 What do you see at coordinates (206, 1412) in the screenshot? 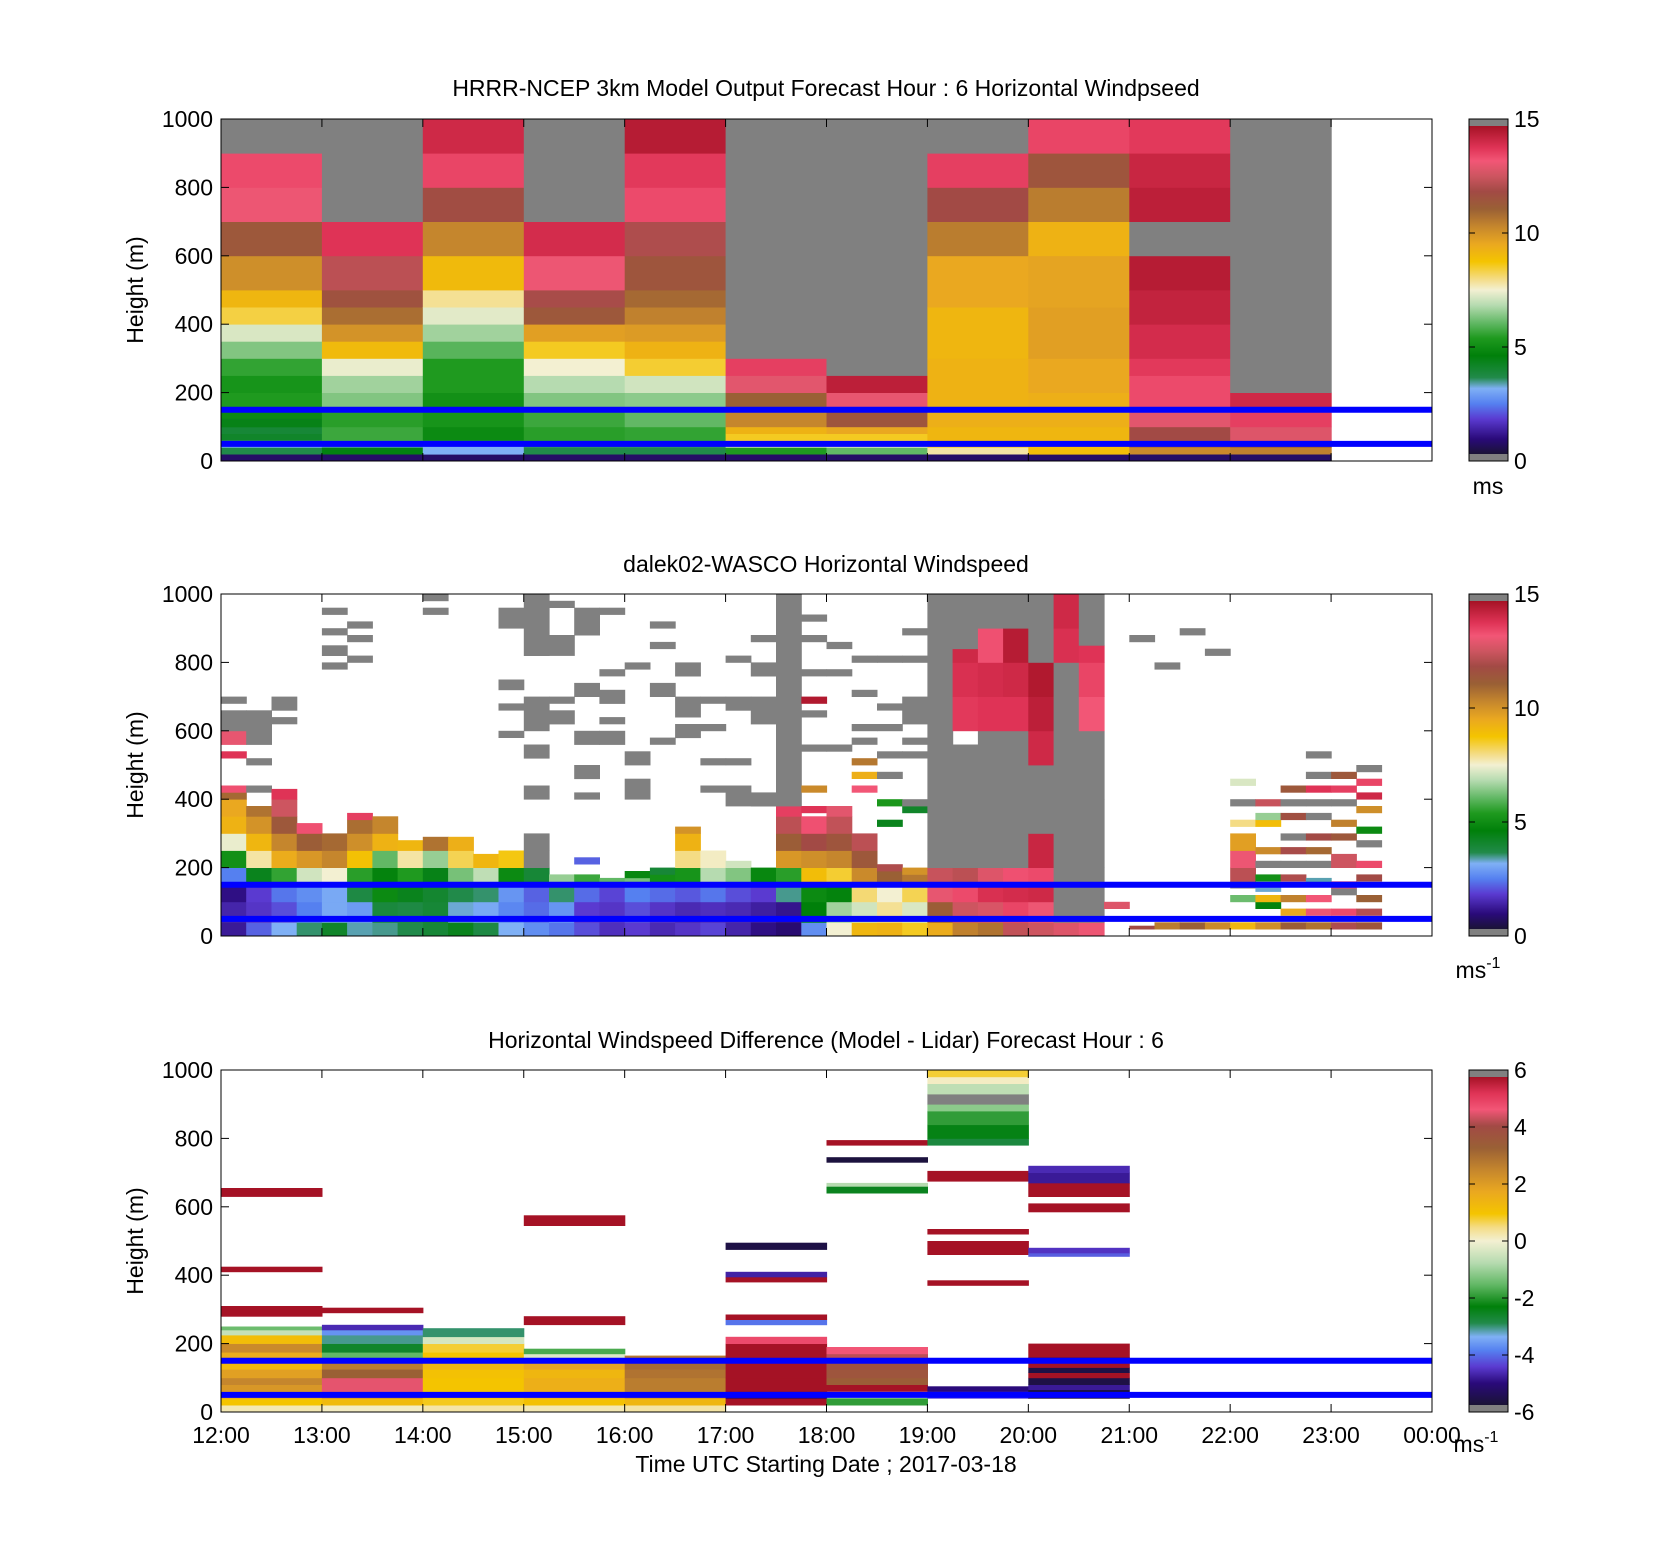
I see `panel-difference-y-tick-label: 0` at bounding box center [206, 1412].